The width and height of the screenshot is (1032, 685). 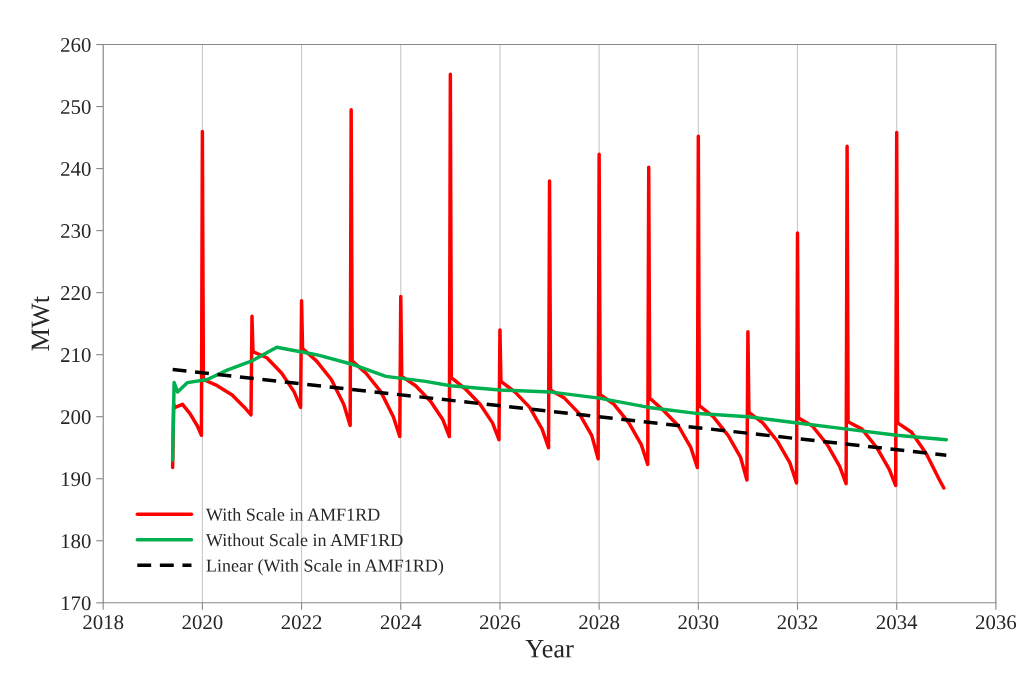 I want to click on y-tick-label: 180, so click(x=76, y=541).